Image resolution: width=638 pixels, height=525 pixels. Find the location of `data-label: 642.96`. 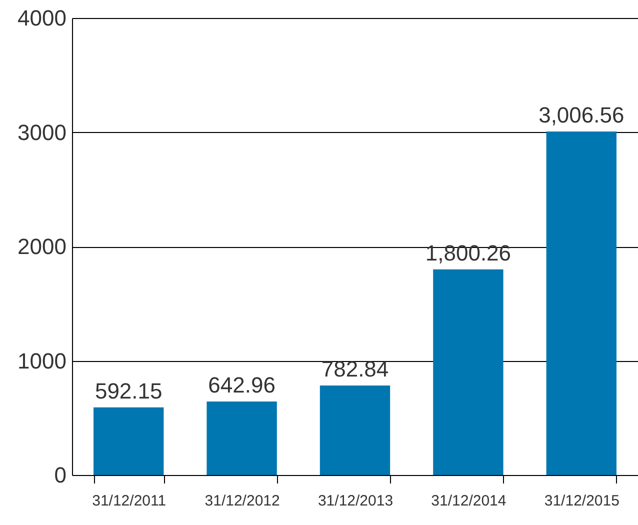

data-label: 642.96 is located at coordinates (242, 385).